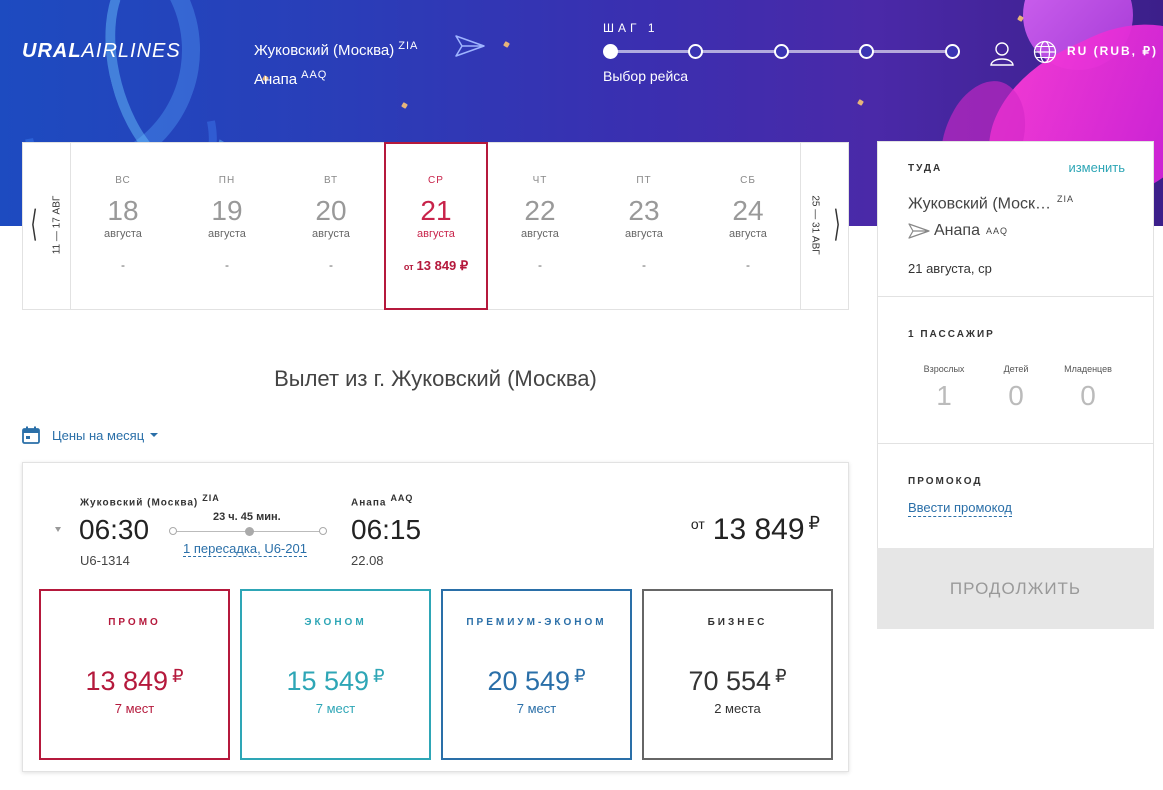  I want to click on fare-price: 13 849 ₽, so click(134, 681).